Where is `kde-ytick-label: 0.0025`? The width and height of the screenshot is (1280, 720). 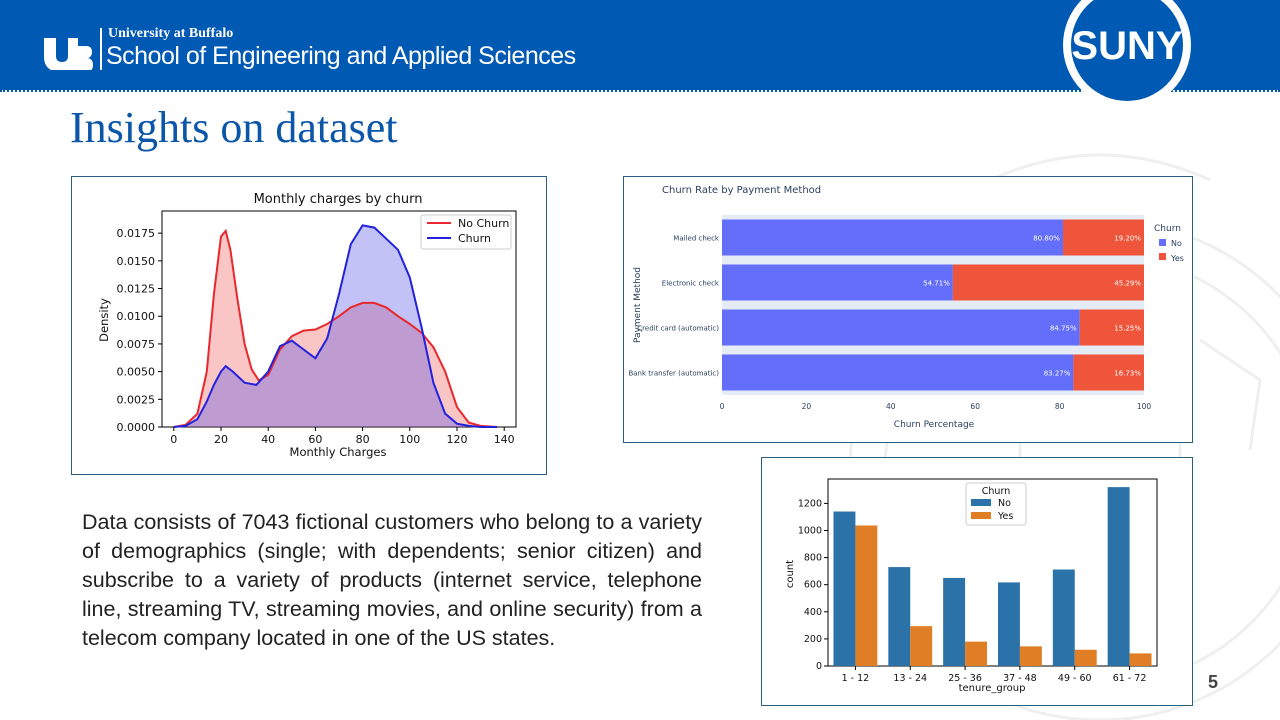
kde-ytick-label: 0.0025 is located at coordinates (136, 399).